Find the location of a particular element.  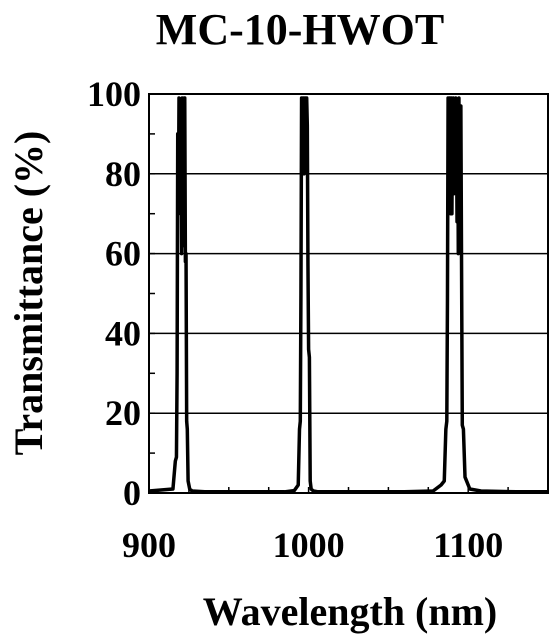

chart-title: MC-10-HWOT is located at coordinates (300, 29).